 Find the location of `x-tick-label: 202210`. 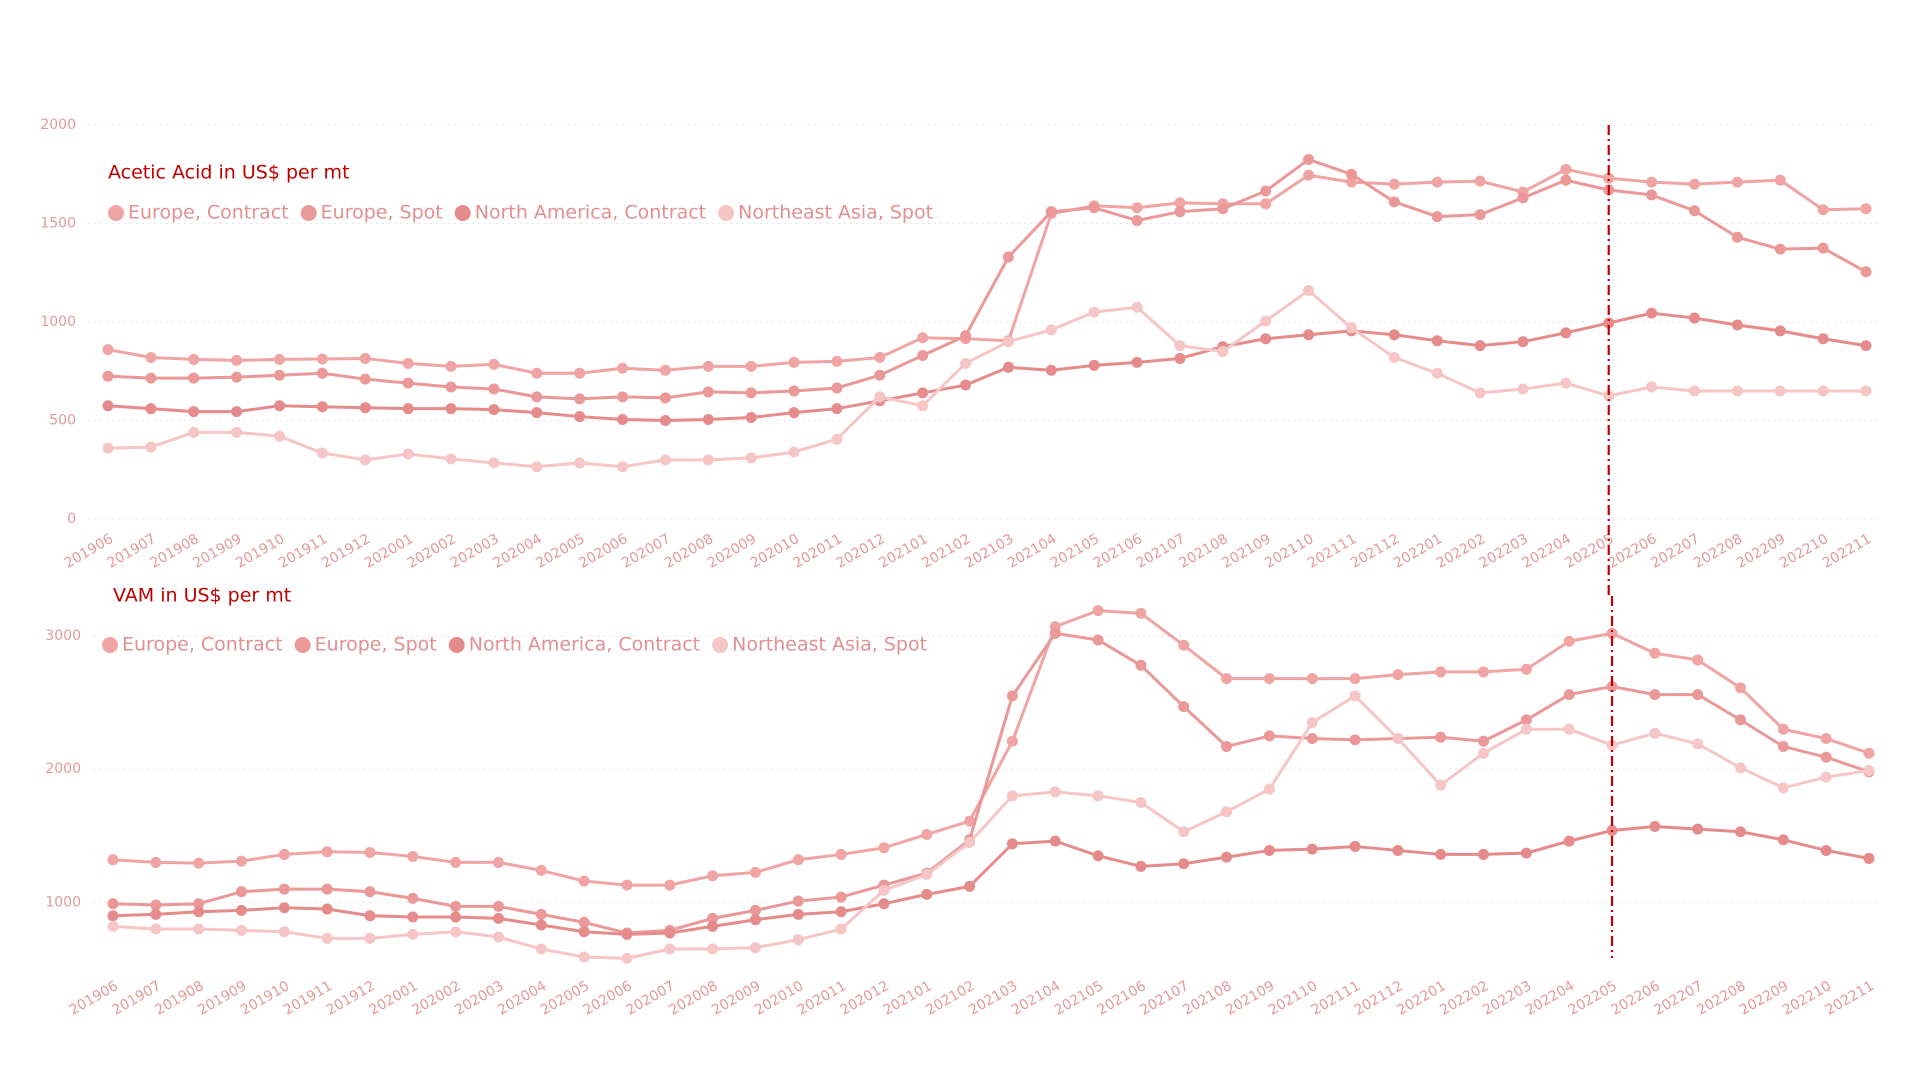

x-tick-label: 202210 is located at coordinates (1804, 551).